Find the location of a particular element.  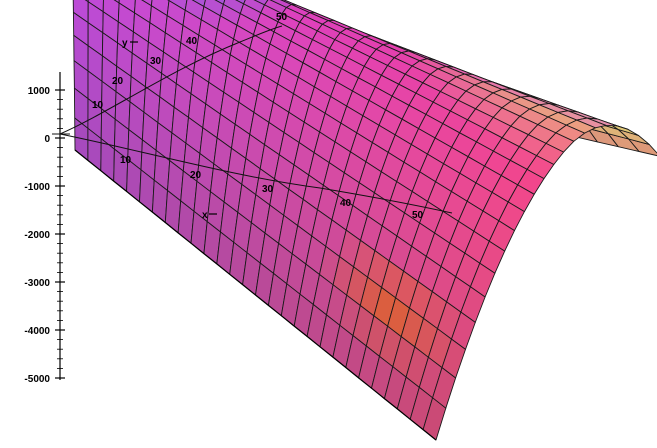

y-tick-label: 30 is located at coordinates (156, 61).